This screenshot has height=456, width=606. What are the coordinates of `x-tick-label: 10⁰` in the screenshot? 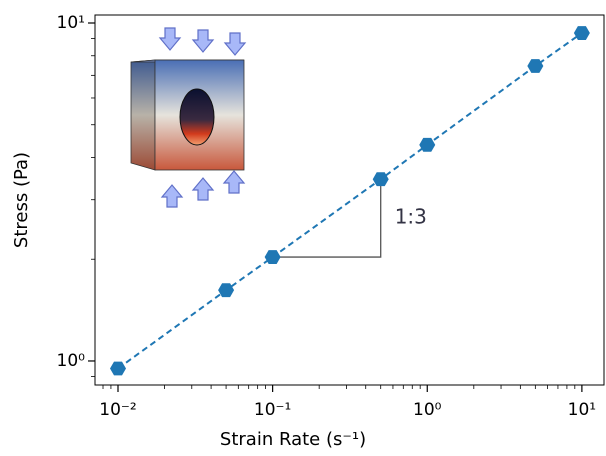 It's located at (427, 410).